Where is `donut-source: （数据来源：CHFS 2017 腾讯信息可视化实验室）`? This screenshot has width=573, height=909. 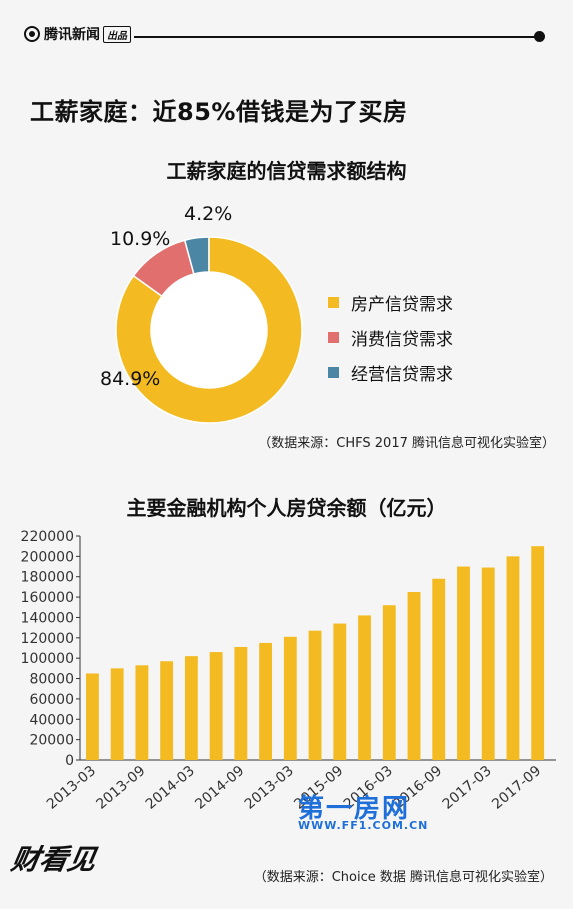 donut-source: （数据来源：CHFS 2017 腾讯信息可视化实验室） is located at coordinates (406, 443).